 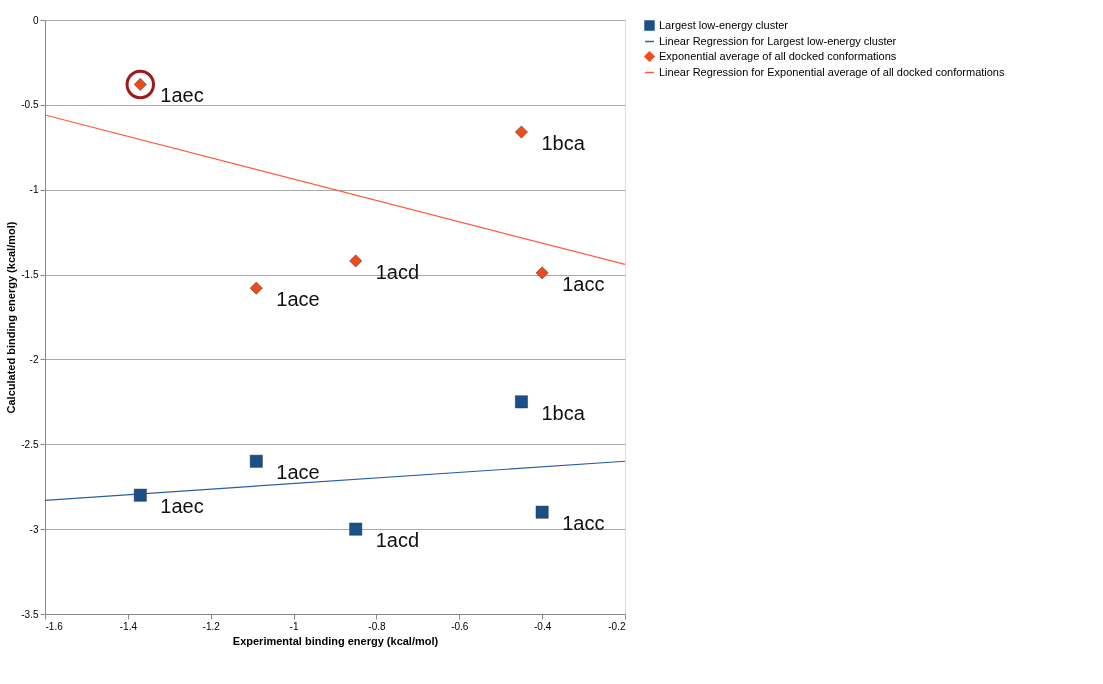 What do you see at coordinates (30, 275) in the screenshot?
I see `y-tick-label: -1.5` at bounding box center [30, 275].